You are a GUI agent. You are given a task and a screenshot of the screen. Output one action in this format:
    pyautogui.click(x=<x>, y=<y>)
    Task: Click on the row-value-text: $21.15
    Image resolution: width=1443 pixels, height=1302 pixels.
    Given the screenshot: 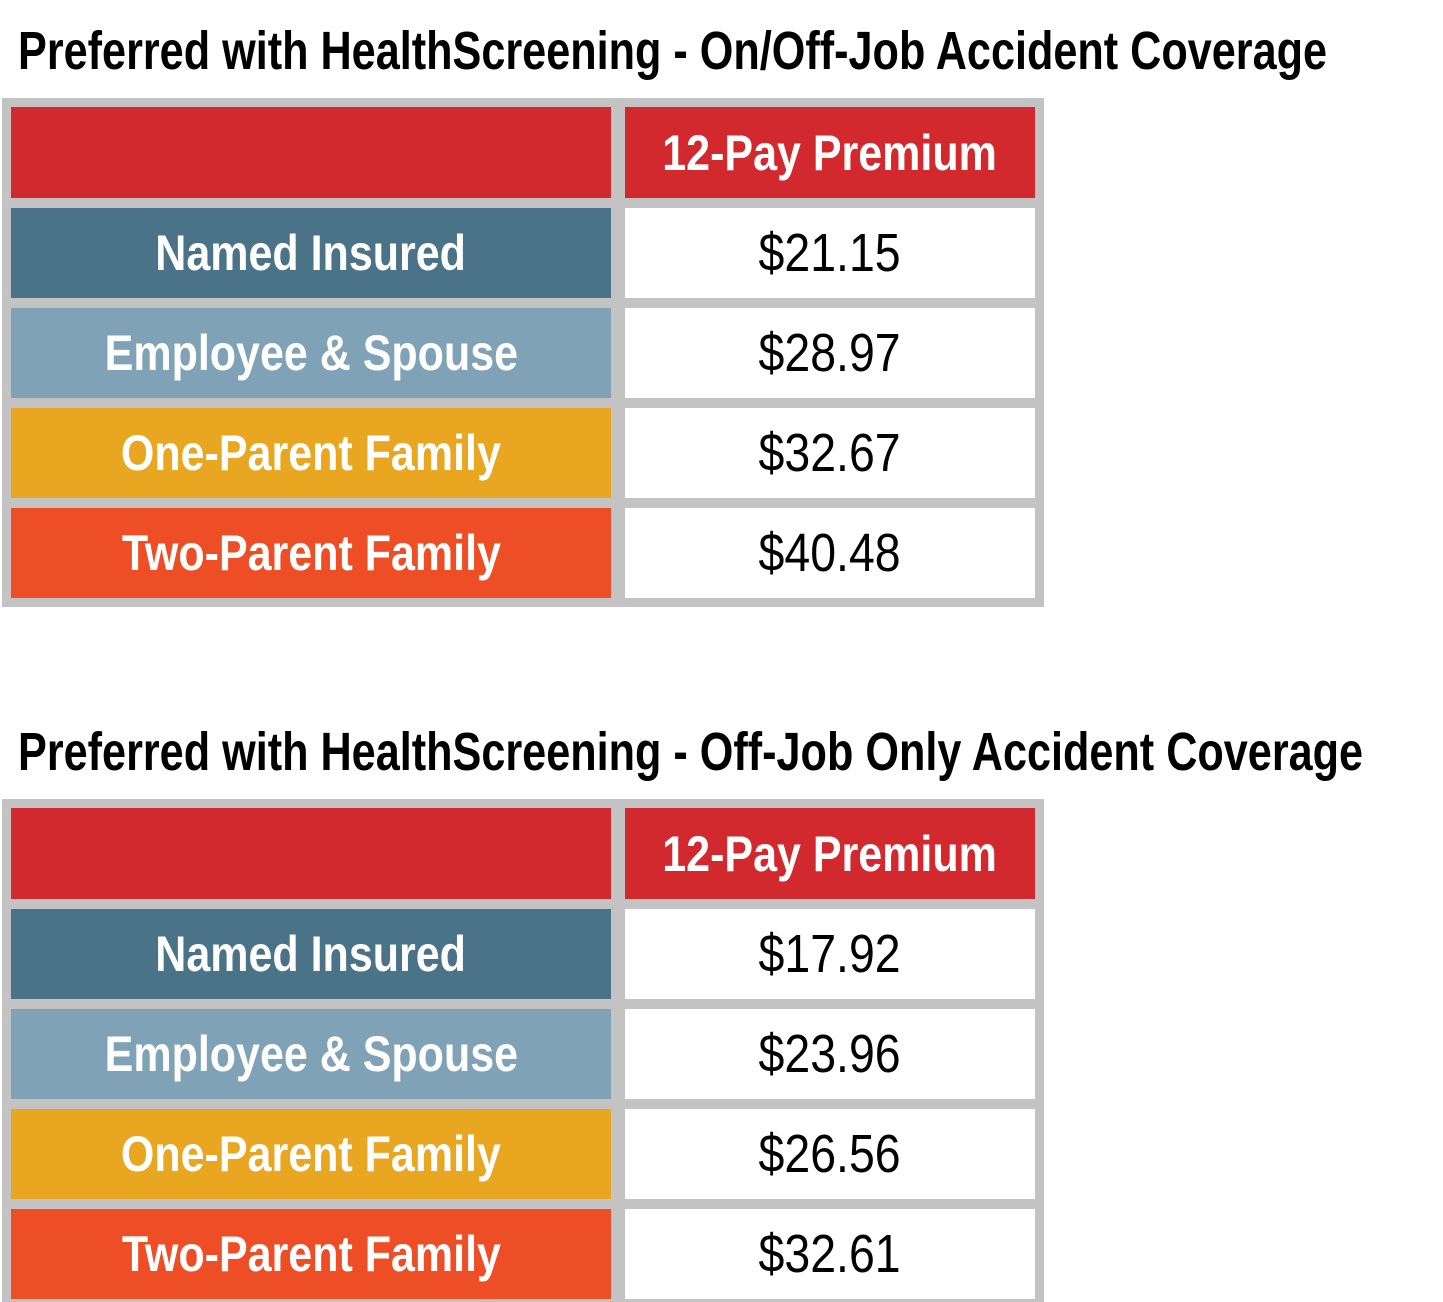 What is the action you would take?
    pyautogui.click(x=830, y=253)
    